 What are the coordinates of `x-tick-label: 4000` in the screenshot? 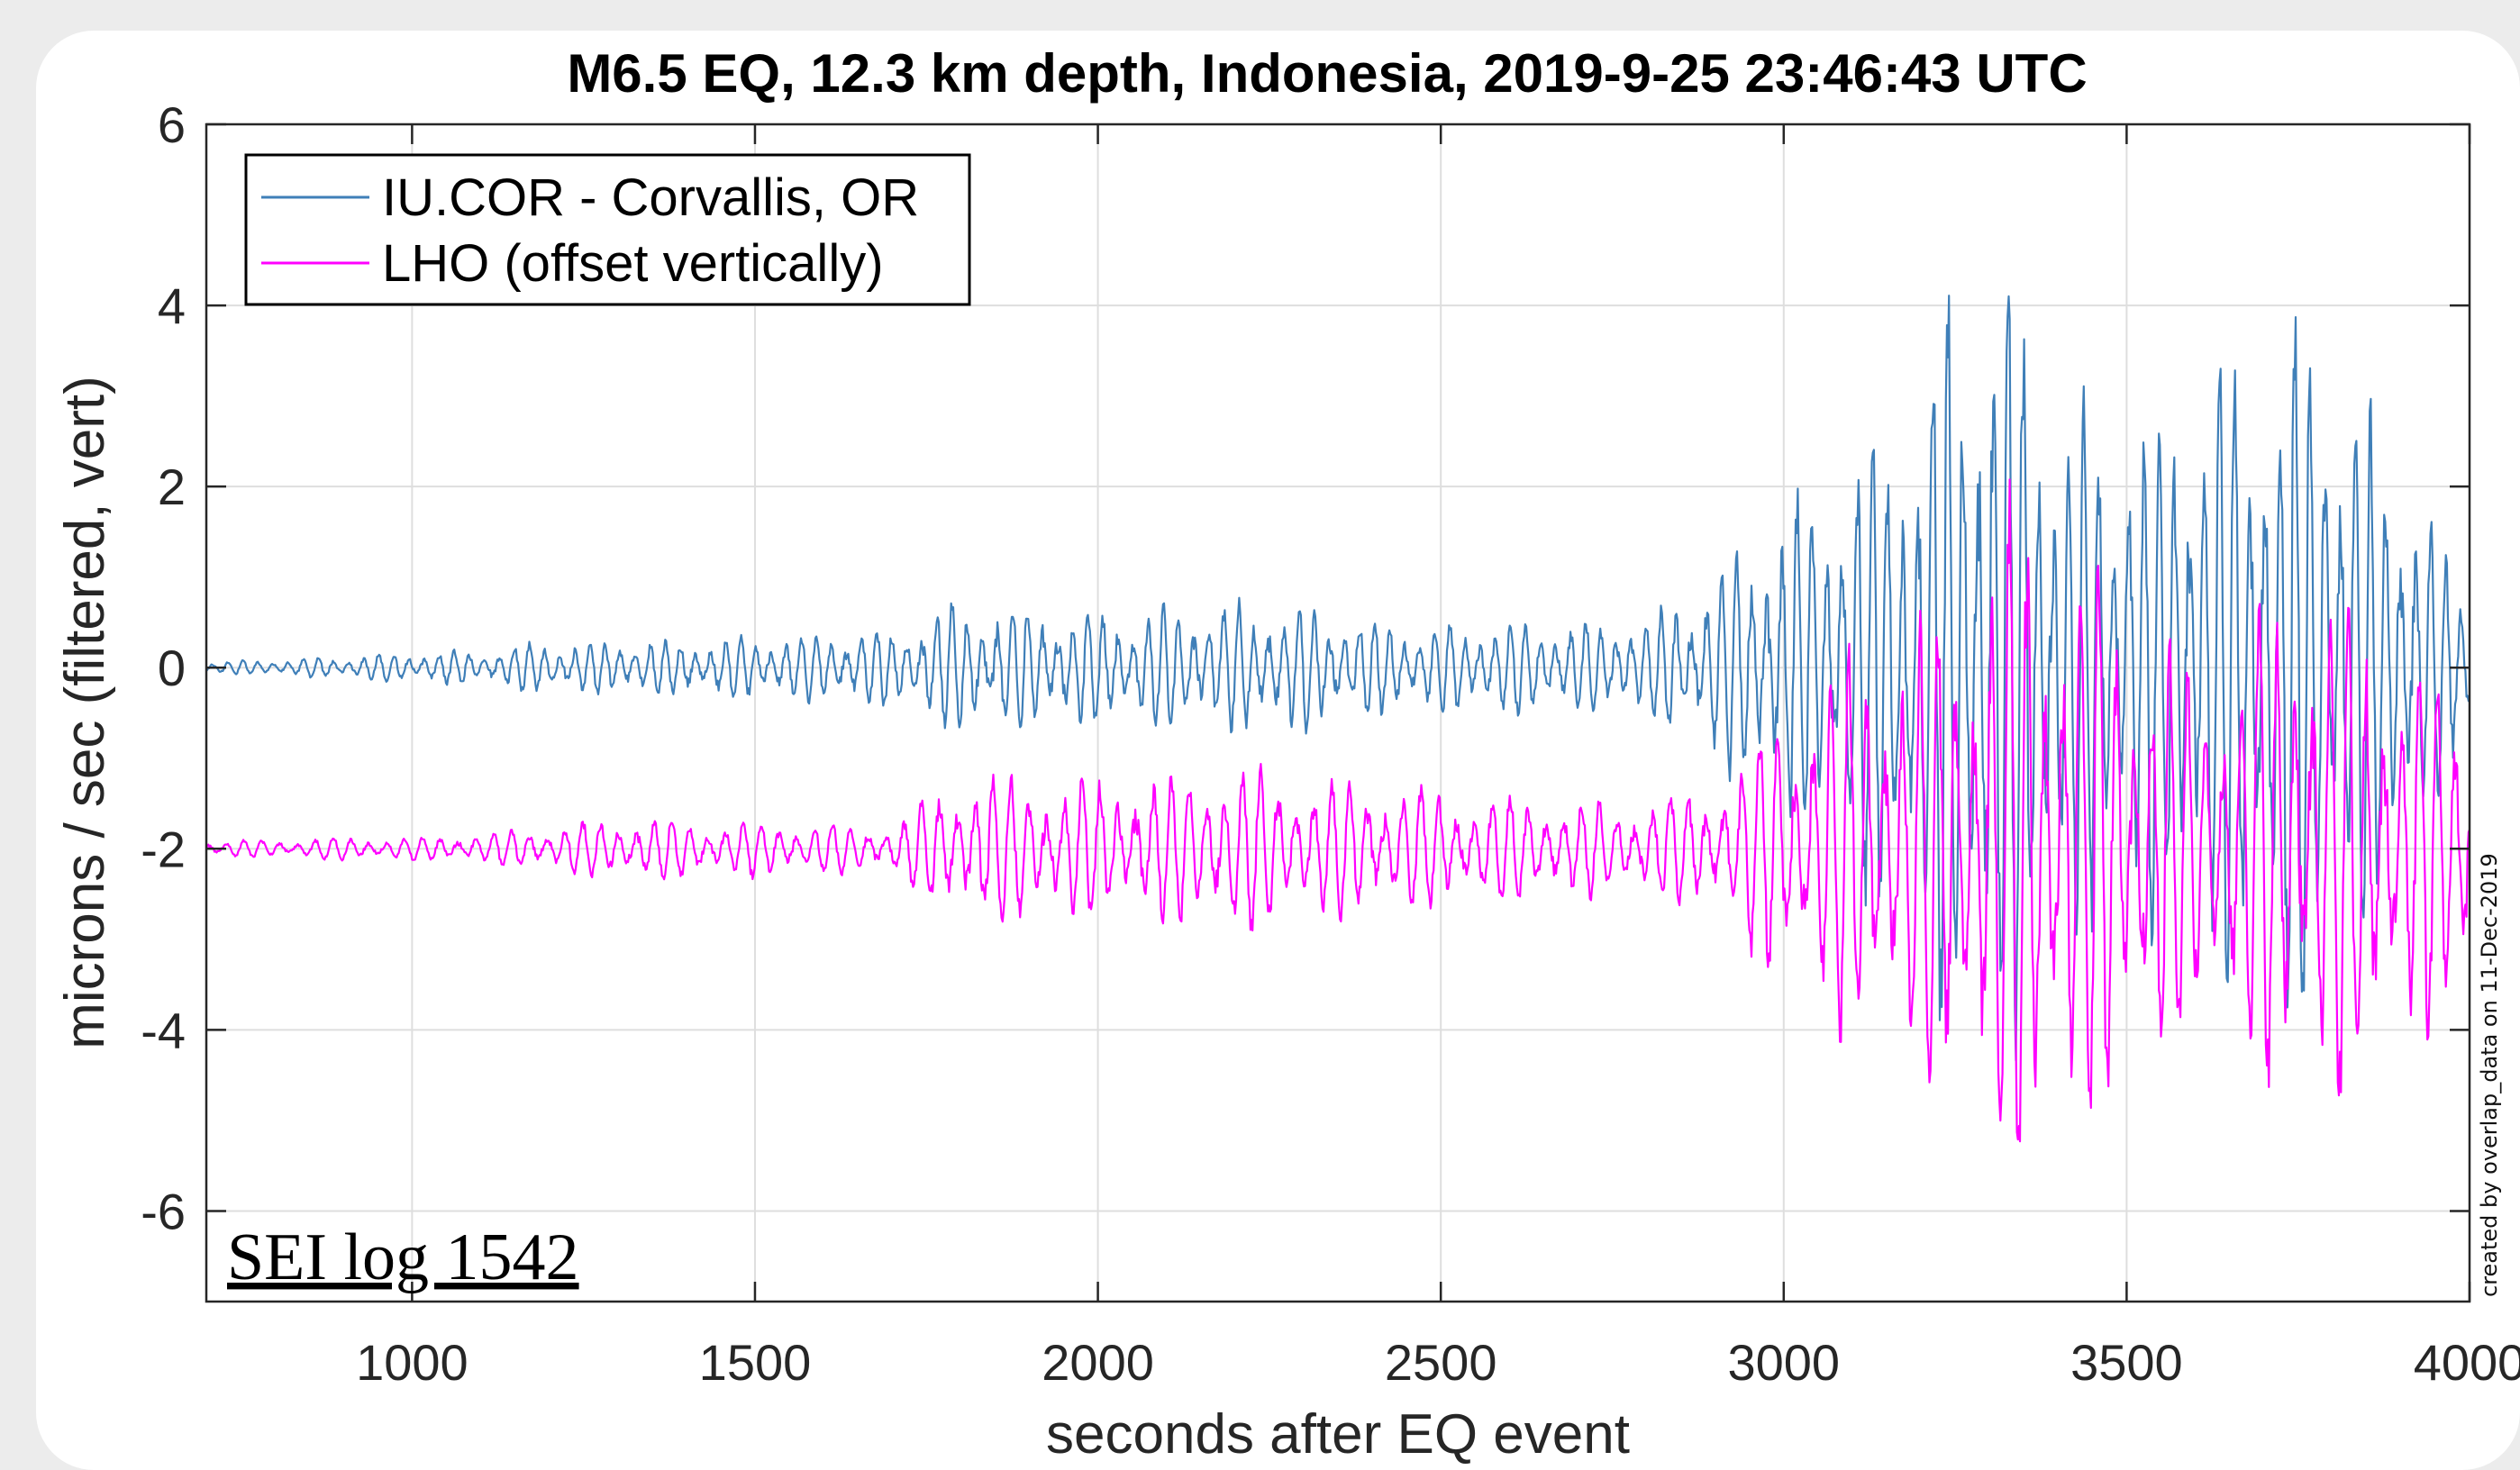 It's located at (2467, 1362).